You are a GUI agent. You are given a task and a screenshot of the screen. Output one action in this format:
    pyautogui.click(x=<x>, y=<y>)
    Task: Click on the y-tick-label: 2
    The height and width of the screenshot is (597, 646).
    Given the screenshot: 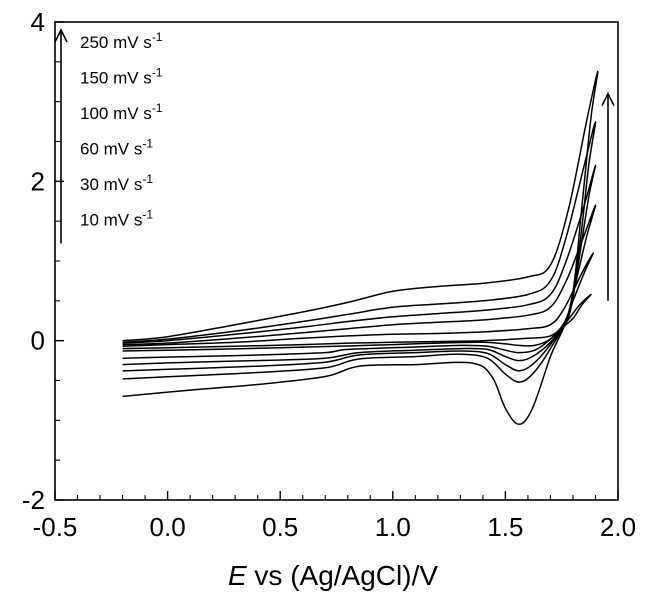 What is the action you would take?
    pyautogui.click(x=38, y=181)
    